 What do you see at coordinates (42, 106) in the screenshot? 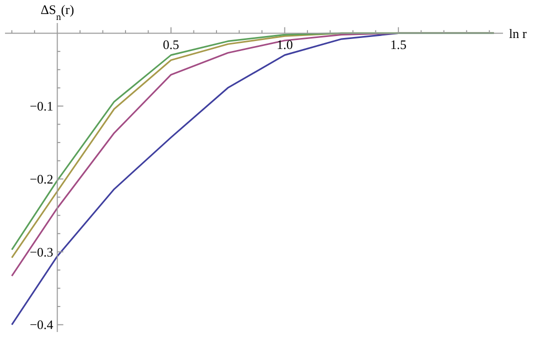
I see `y-tick-label: −0.1` at bounding box center [42, 106].